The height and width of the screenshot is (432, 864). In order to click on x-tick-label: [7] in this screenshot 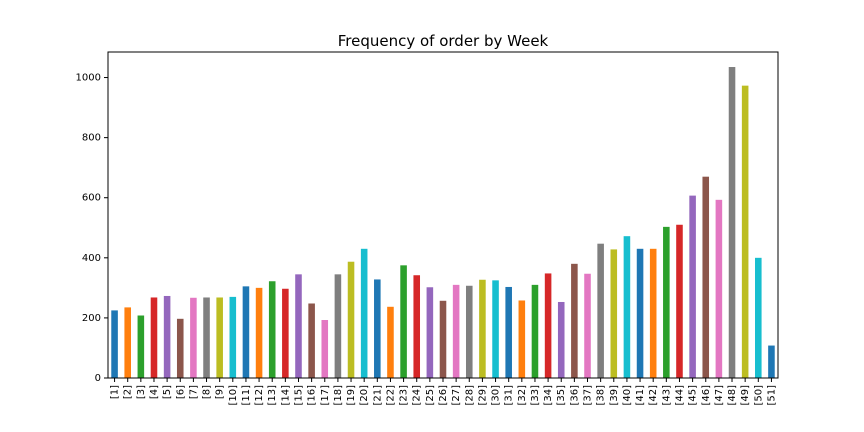, I will do `click(193, 392)`.